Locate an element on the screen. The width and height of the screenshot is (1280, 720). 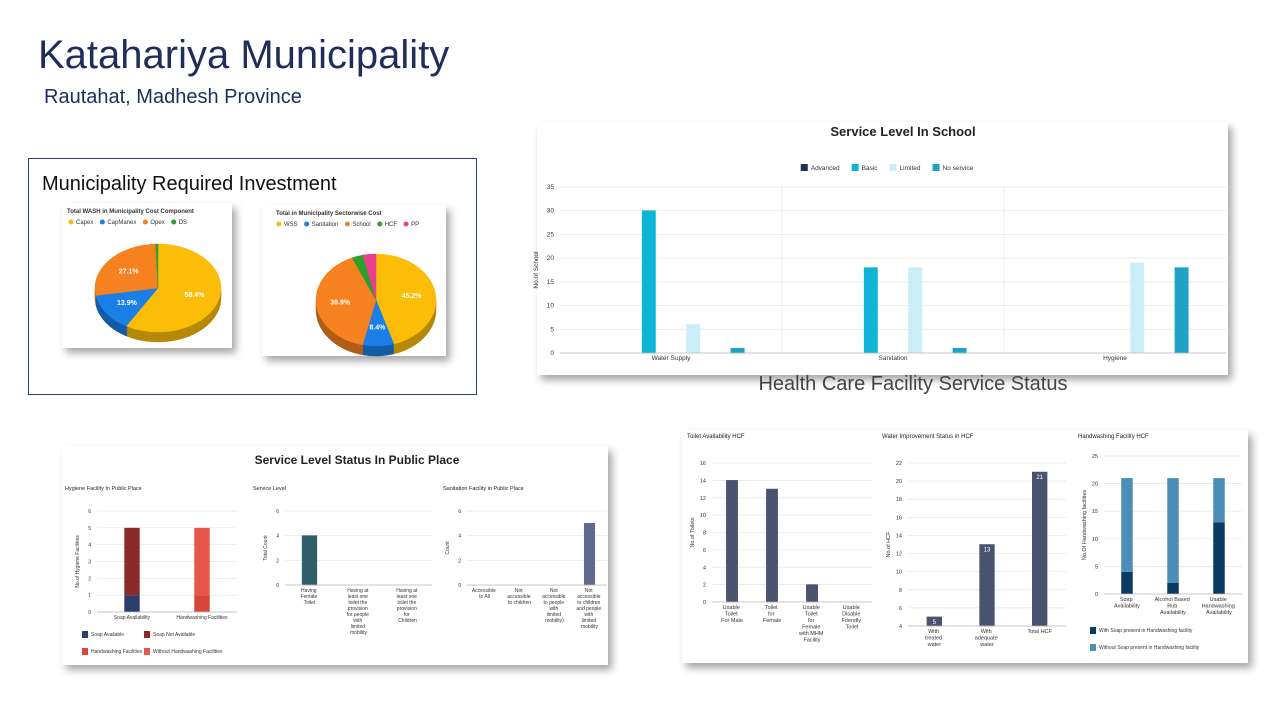
x-tick-label: Hygiene is located at coordinates (1115, 358).